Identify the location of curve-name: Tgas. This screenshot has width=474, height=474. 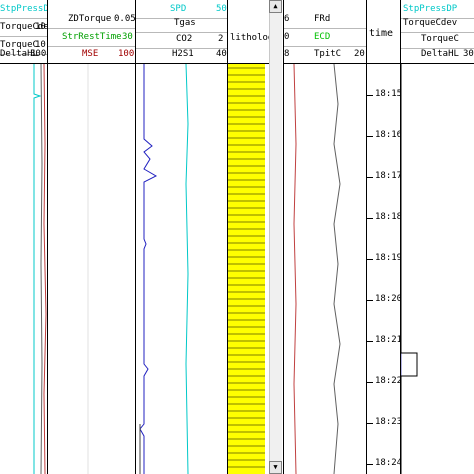
(185, 23).